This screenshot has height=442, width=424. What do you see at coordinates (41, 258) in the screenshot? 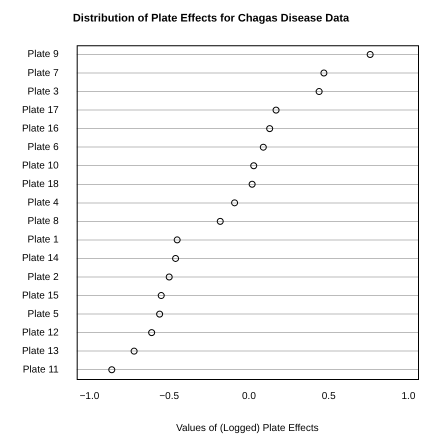
I see `y-tick-label: Plate 14` at bounding box center [41, 258].